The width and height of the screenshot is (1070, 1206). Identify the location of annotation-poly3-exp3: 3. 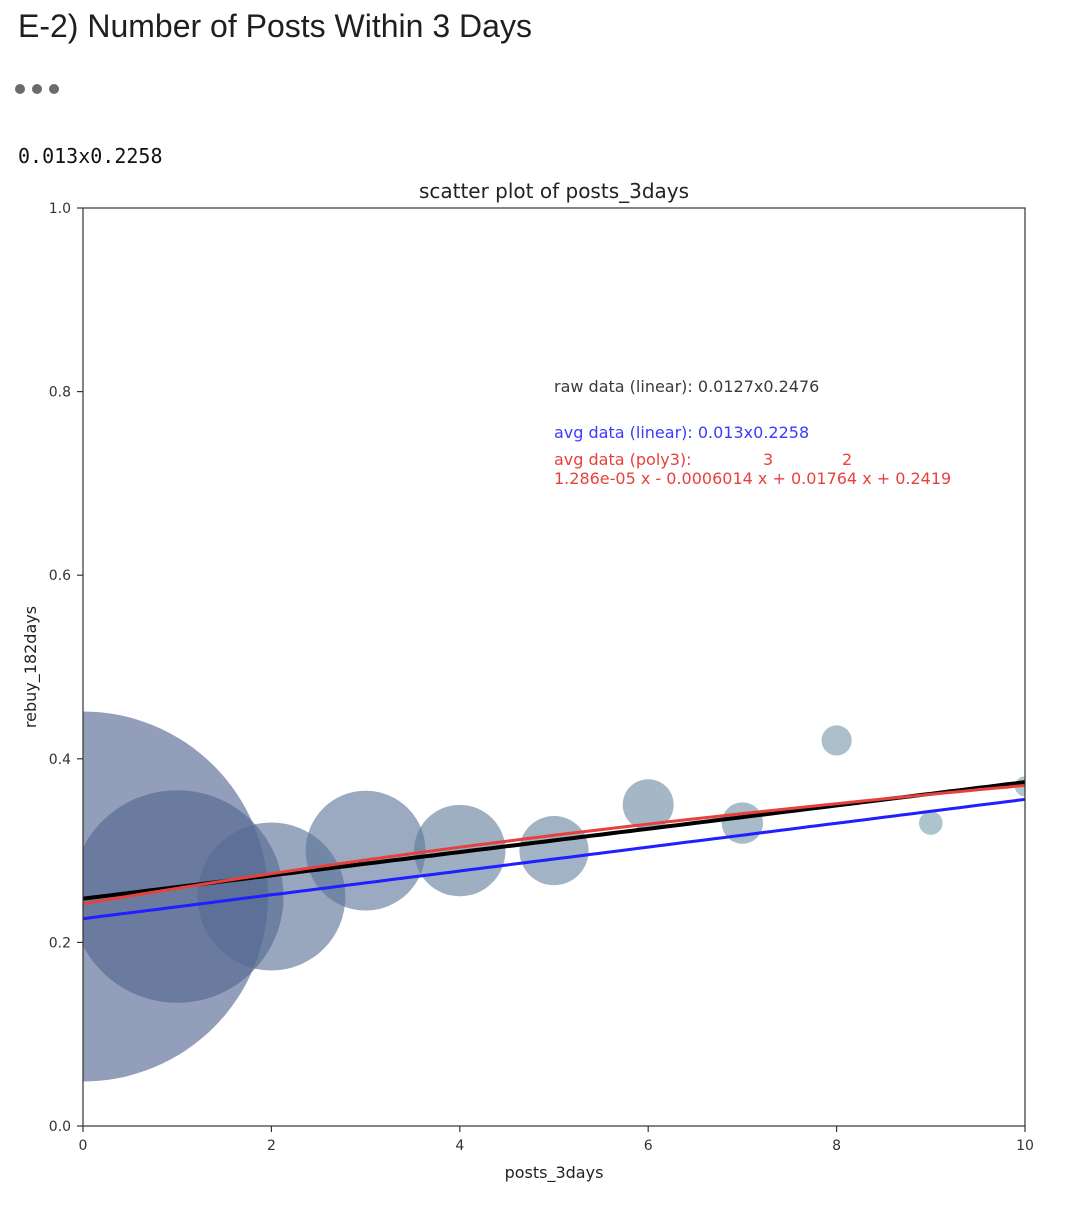
(768, 459).